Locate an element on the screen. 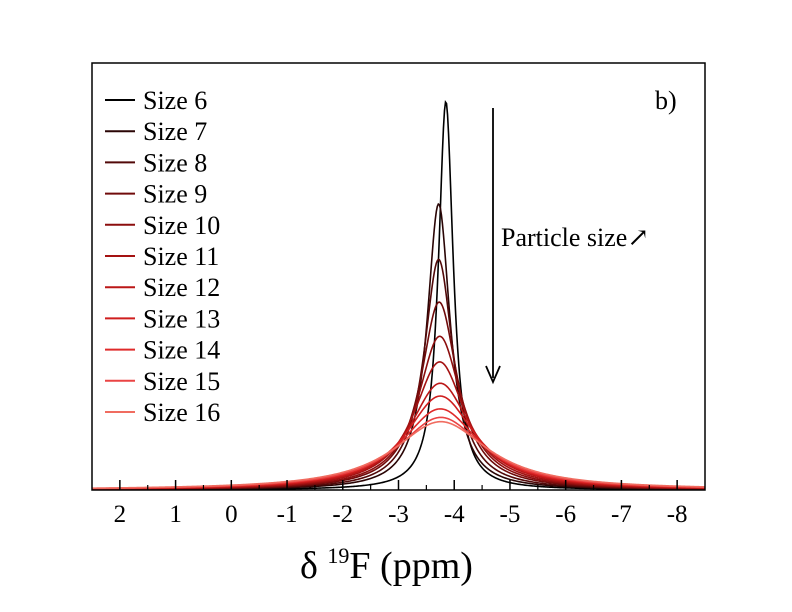  legend-item: Size 10 is located at coordinates (162, 225).